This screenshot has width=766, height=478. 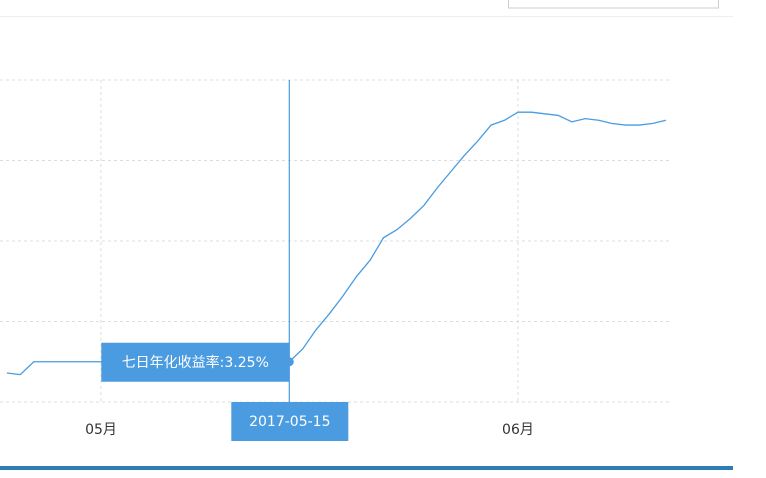 What do you see at coordinates (518, 430) in the screenshot?
I see `x-tick-label: 06月` at bounding box center [518, 430].